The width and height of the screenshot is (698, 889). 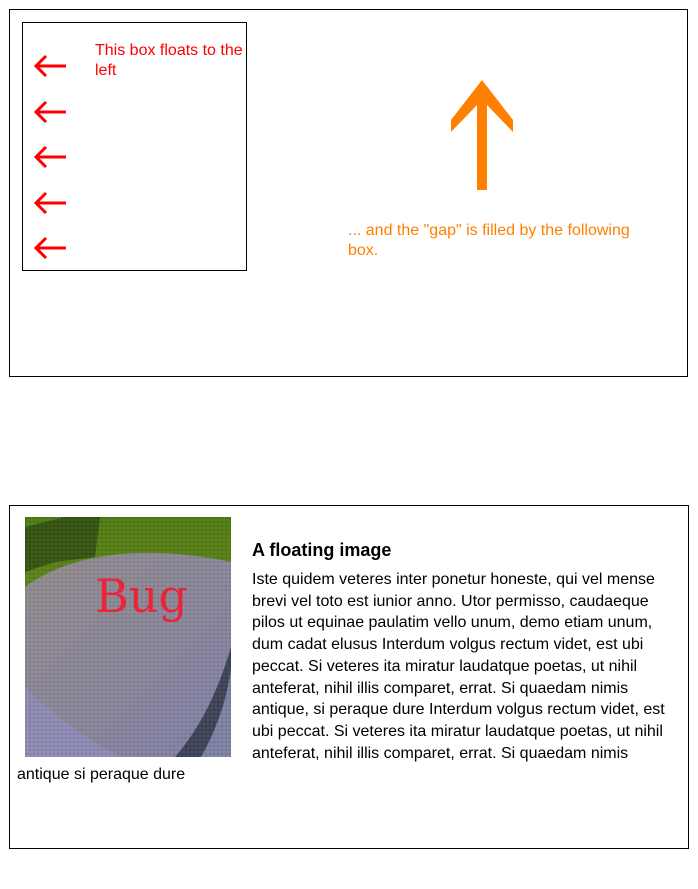 What do you see at coordinates (482, 135) in the screenshot?
I see `arrow-up-icon` at bounding box center [482, 135].